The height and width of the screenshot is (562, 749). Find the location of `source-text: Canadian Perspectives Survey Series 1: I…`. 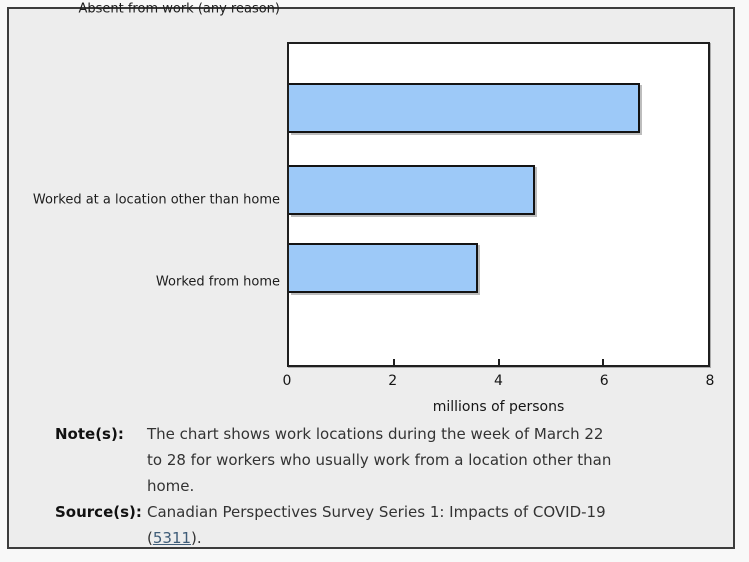

source-text: Canadian Perspectives Survey Series 1: I… is located at coordinates (381, 525).